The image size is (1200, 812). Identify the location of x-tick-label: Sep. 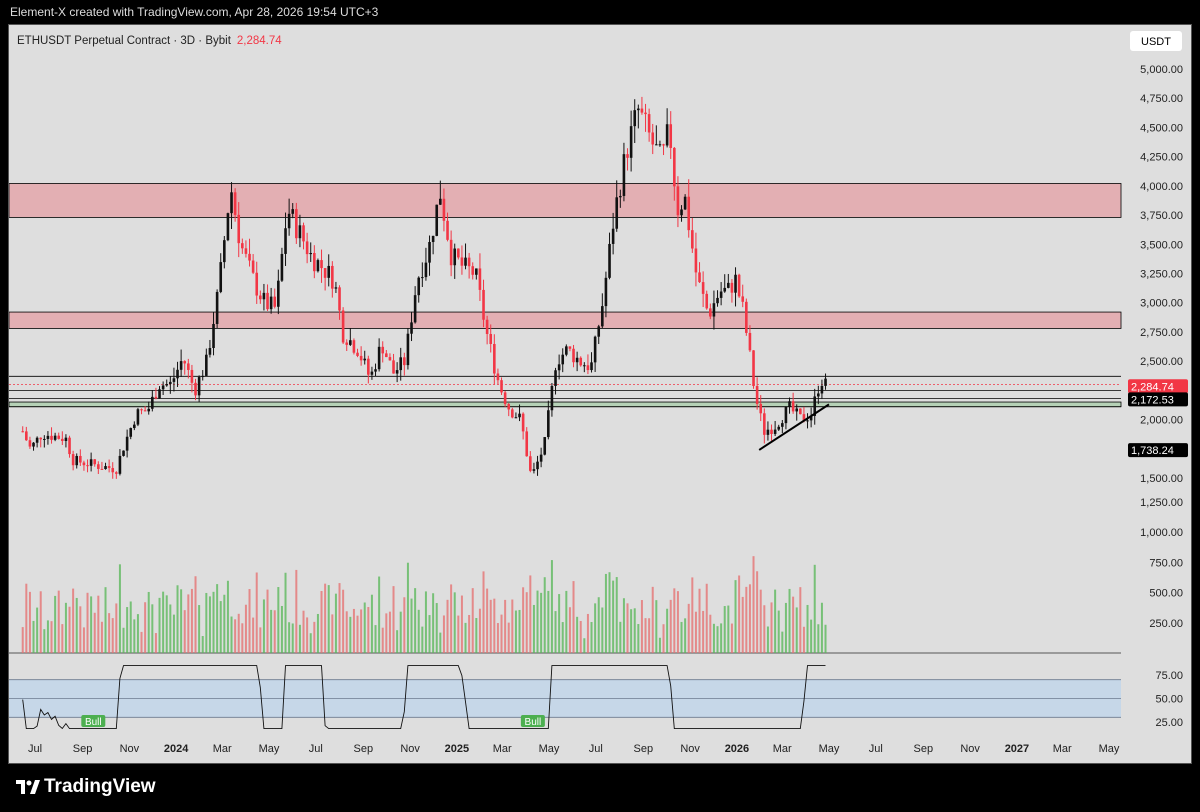
(364, 749).